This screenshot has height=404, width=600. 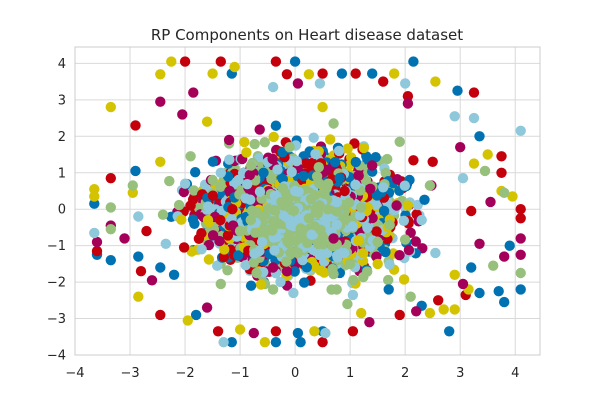 I want to click on x-tick-label: −1, so click(x=240, y=373).